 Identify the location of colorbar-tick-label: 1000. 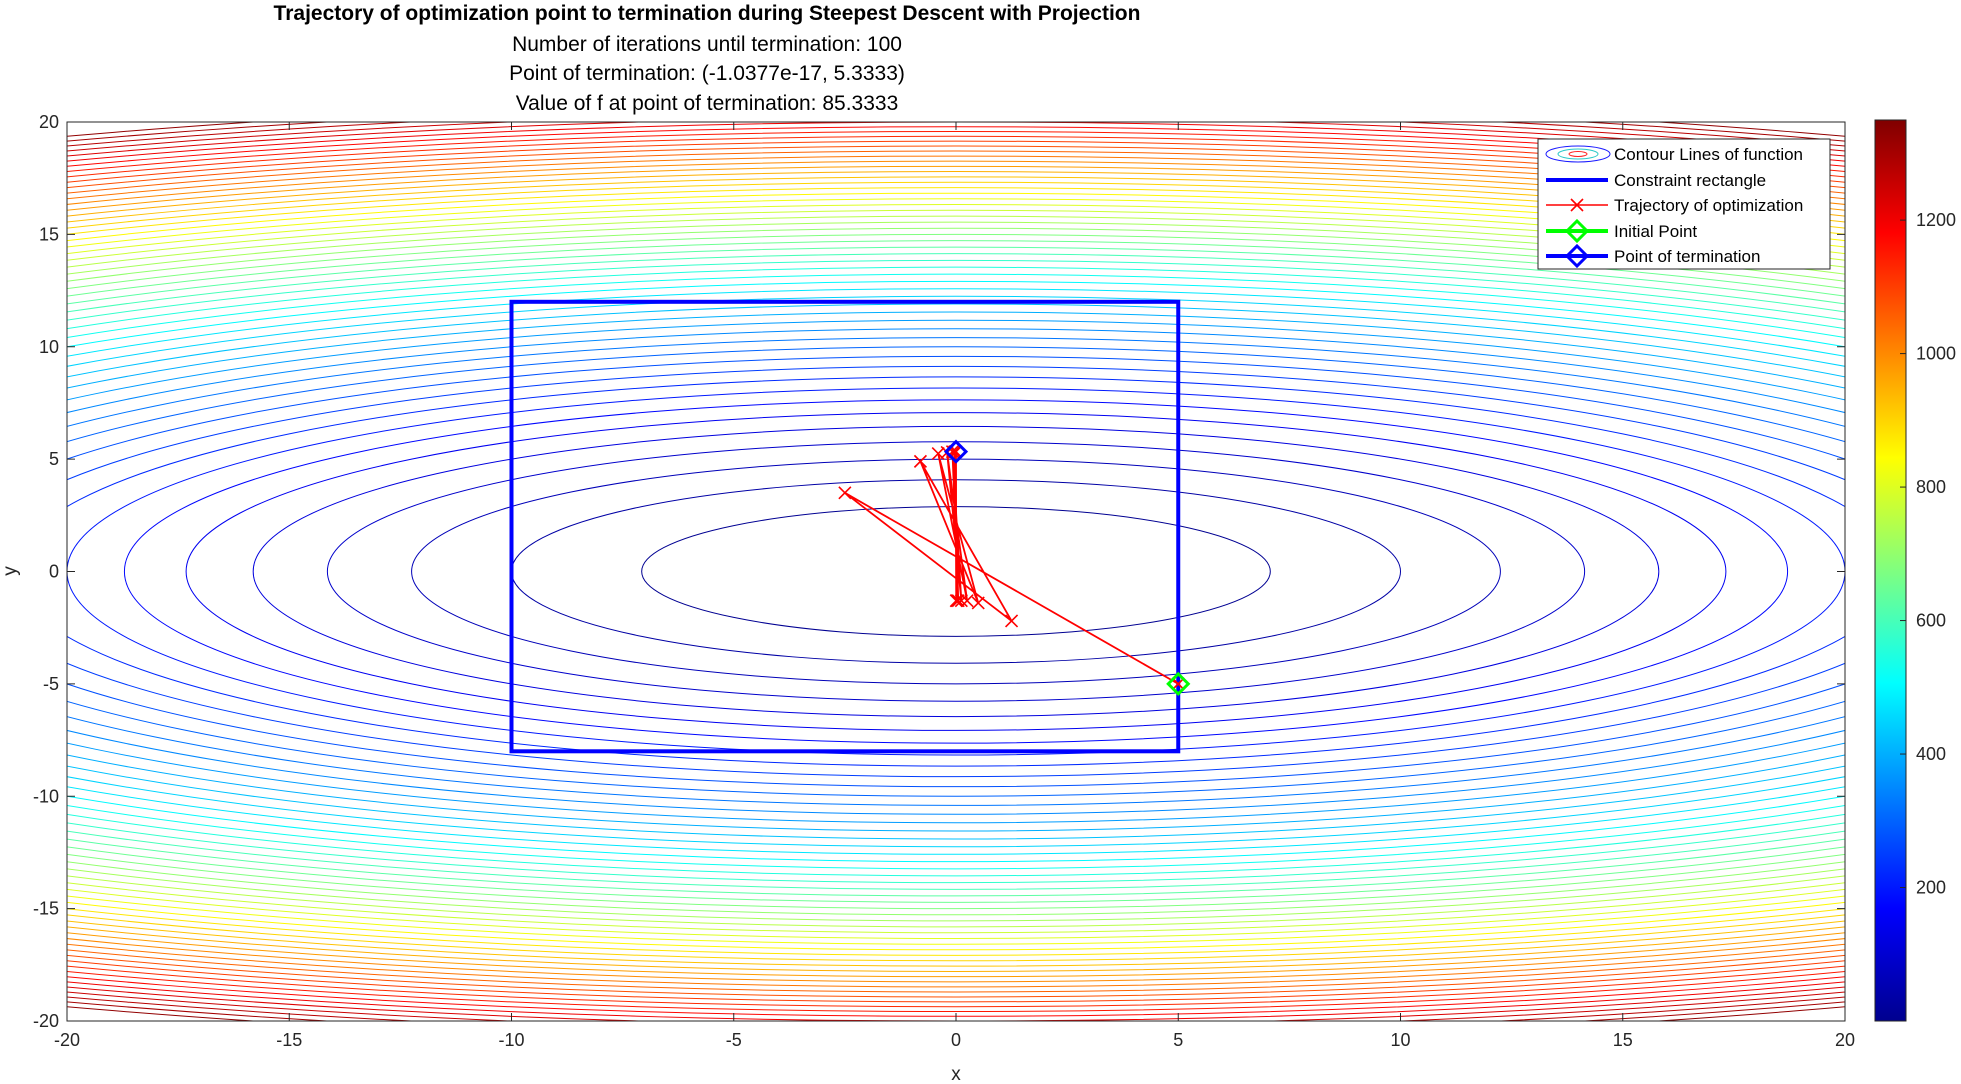
(1936, 354).